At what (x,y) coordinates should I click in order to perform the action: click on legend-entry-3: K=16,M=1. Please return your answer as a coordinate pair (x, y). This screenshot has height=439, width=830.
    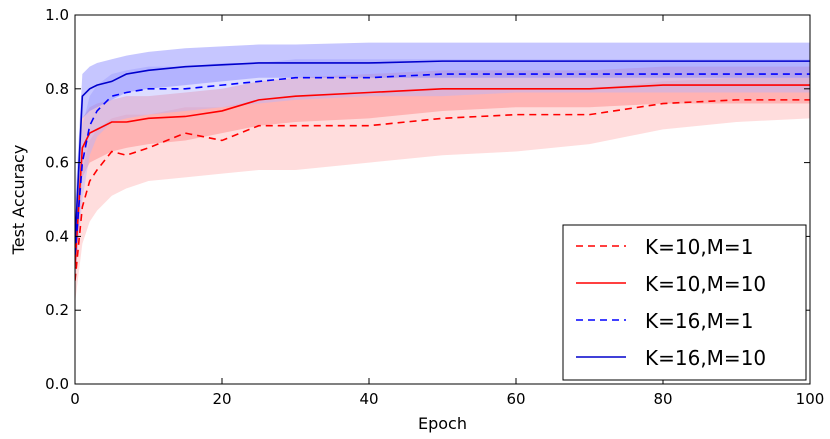
    Looking at the image, I should click on (664, 321).